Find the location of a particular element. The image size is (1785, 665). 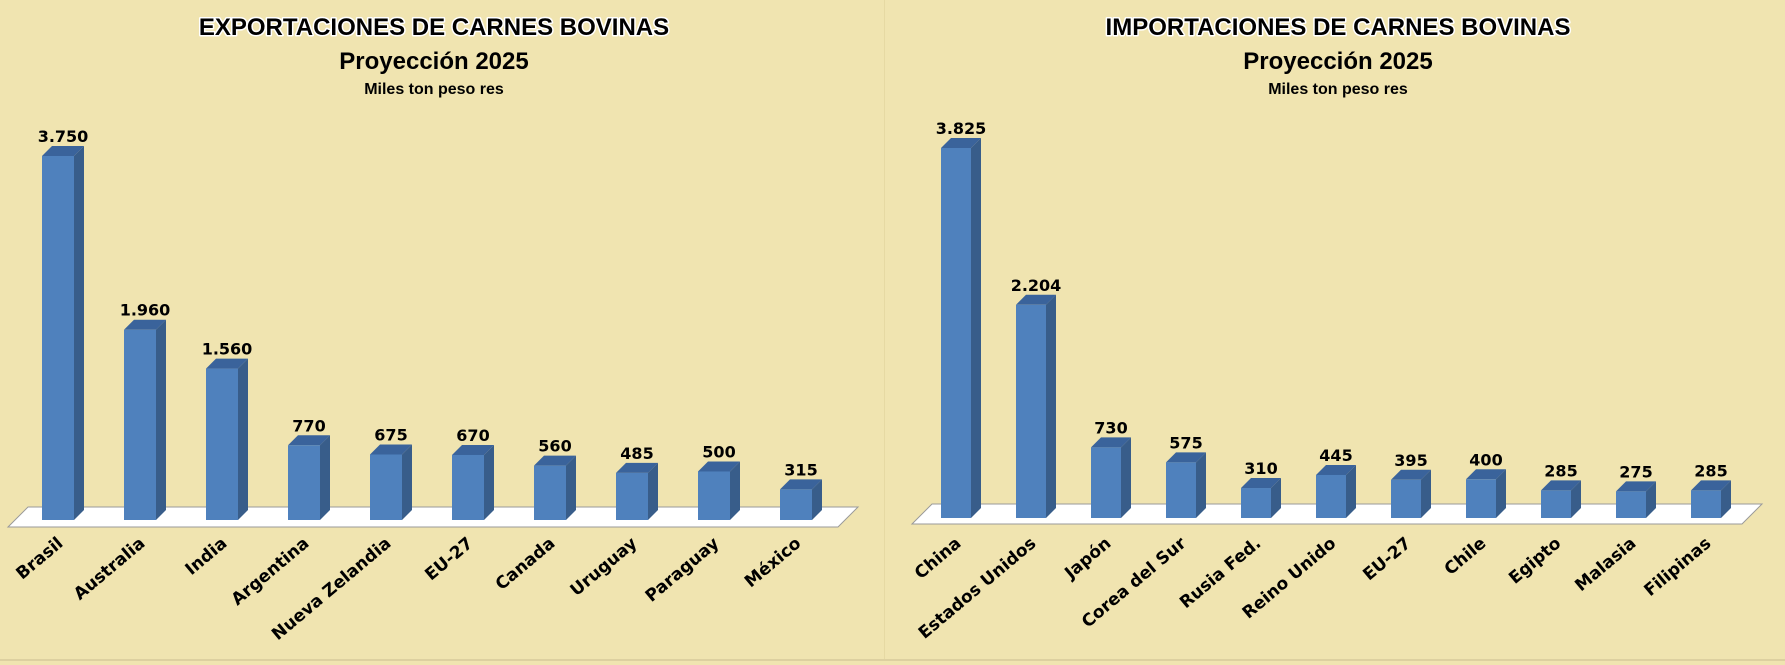

imports-value-label: 3.825 is located at coordinates (961, 128).